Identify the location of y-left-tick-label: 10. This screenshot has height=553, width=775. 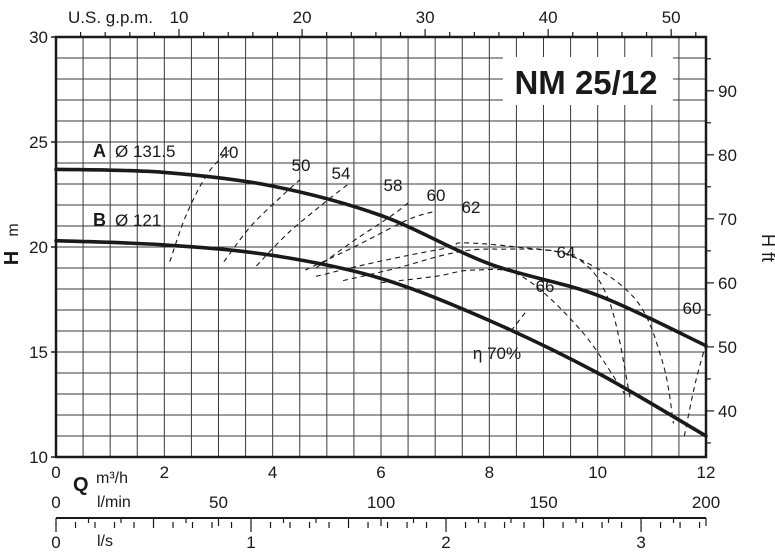
(38, 457).